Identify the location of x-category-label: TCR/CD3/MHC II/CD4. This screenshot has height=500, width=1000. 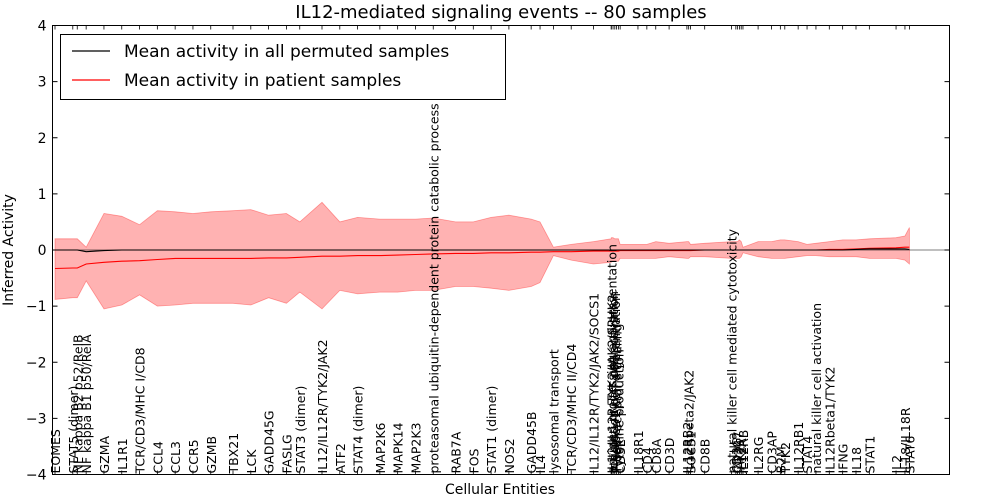
(571, 409).